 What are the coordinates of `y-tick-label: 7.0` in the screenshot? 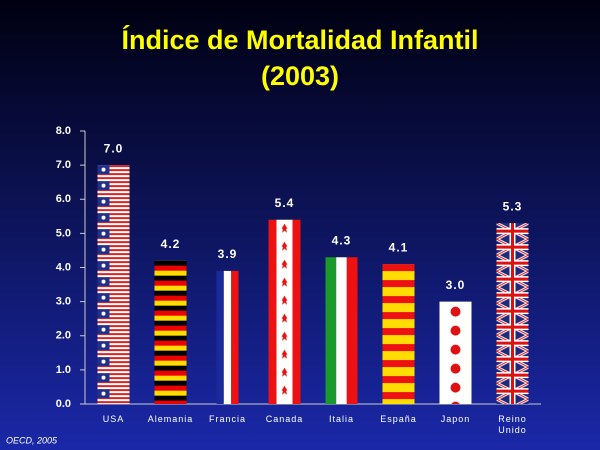 It's located at (63, 165).